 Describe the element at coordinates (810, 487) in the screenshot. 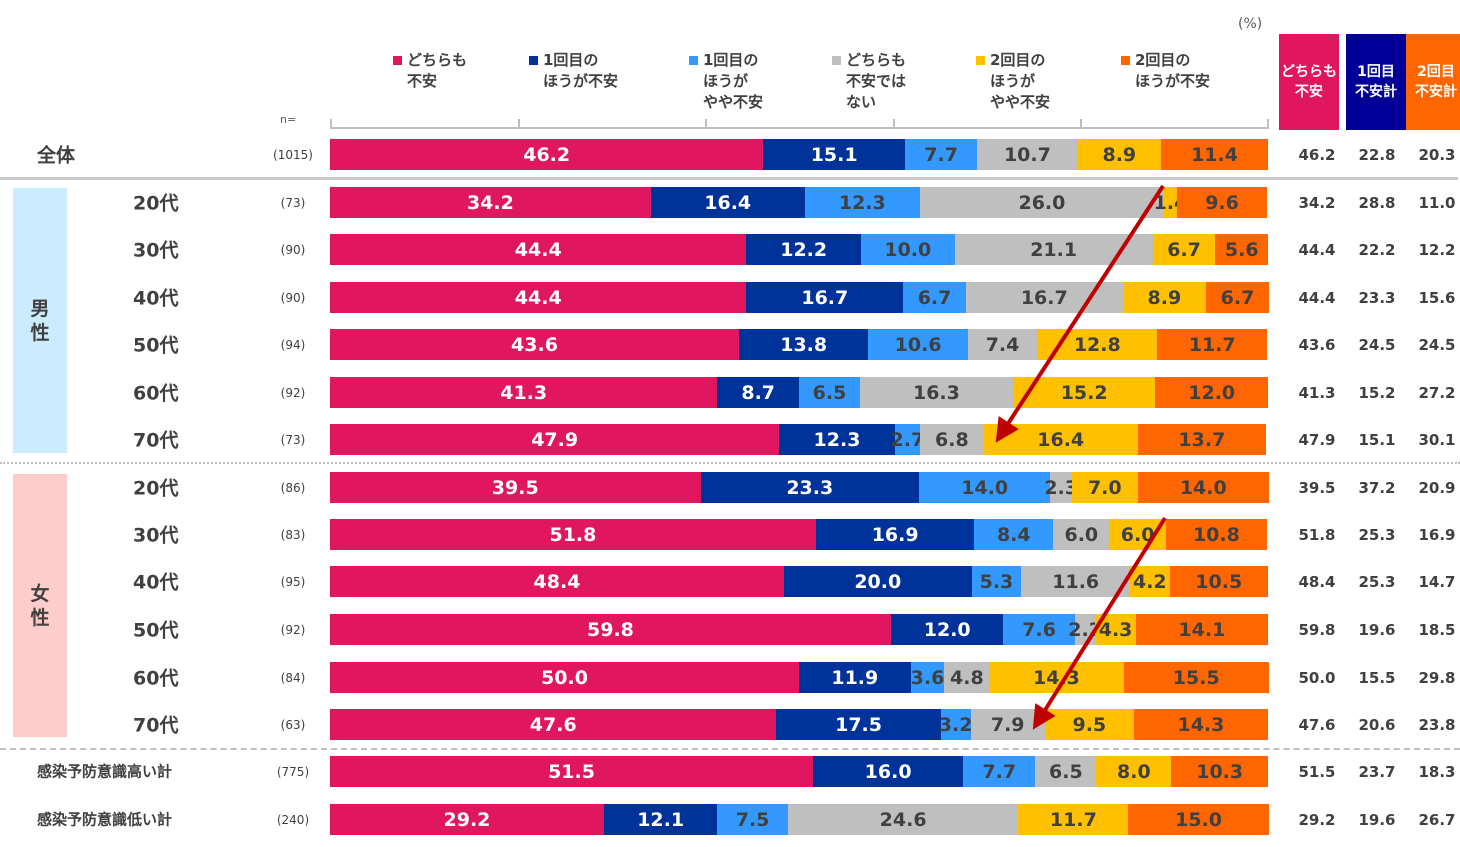

I see `bar-segment: 23.3` at that location.